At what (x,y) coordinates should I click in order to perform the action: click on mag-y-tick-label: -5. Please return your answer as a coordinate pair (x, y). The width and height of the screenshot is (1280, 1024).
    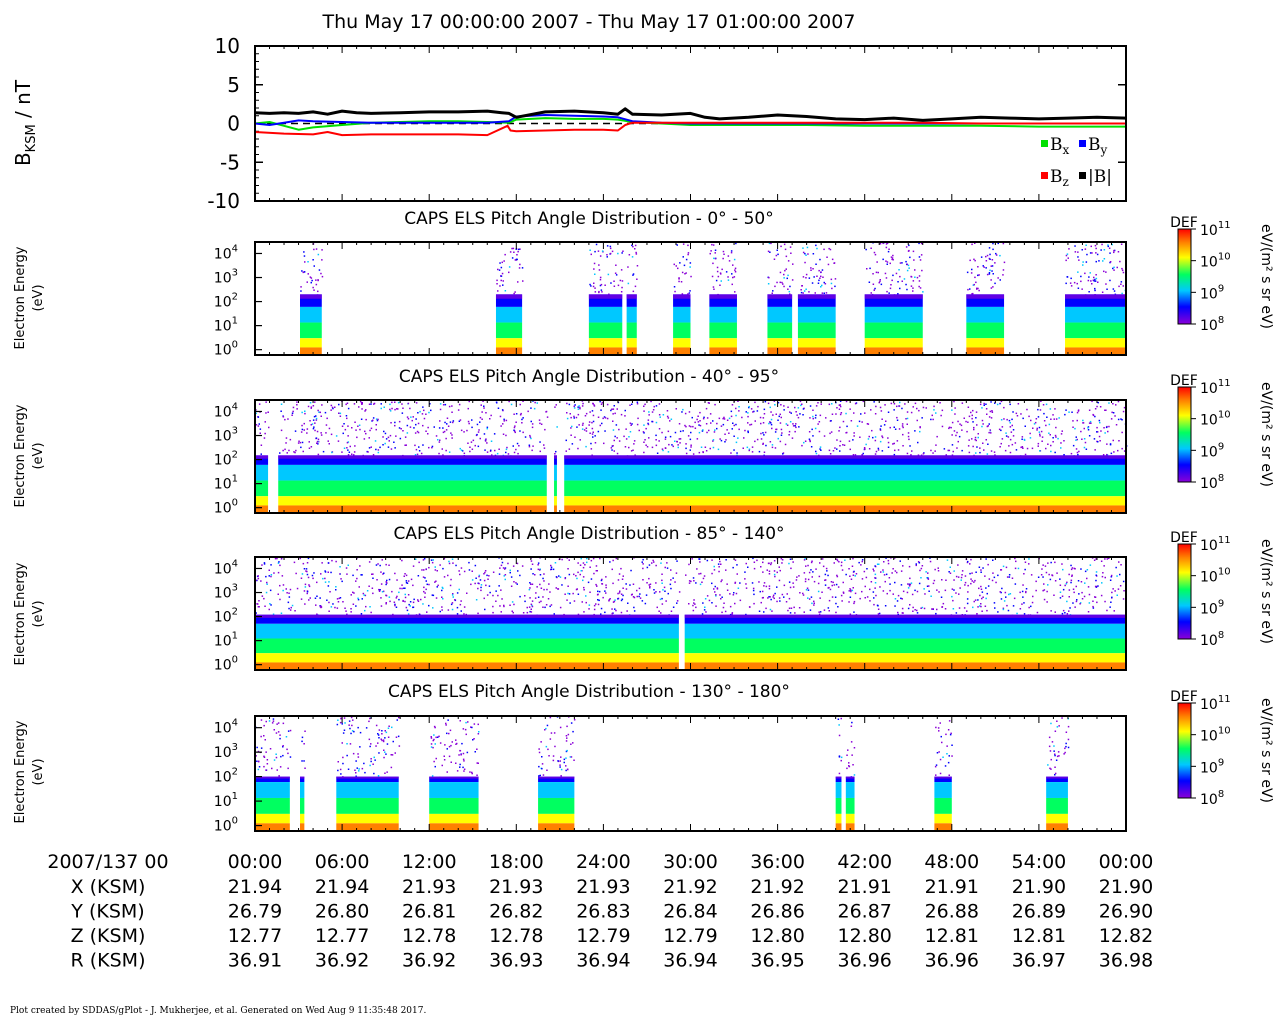
    Looking at the image, I should click on (230, 162).